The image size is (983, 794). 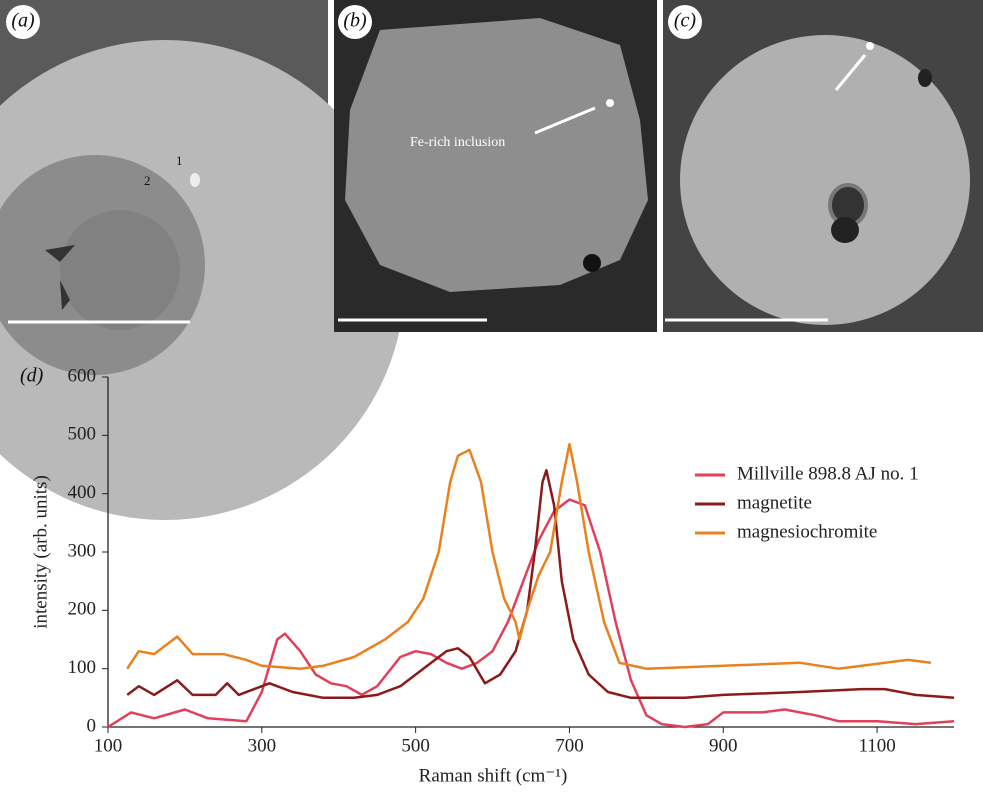 I want to click on x-tick-label: 100, so click(x=108, y=745).